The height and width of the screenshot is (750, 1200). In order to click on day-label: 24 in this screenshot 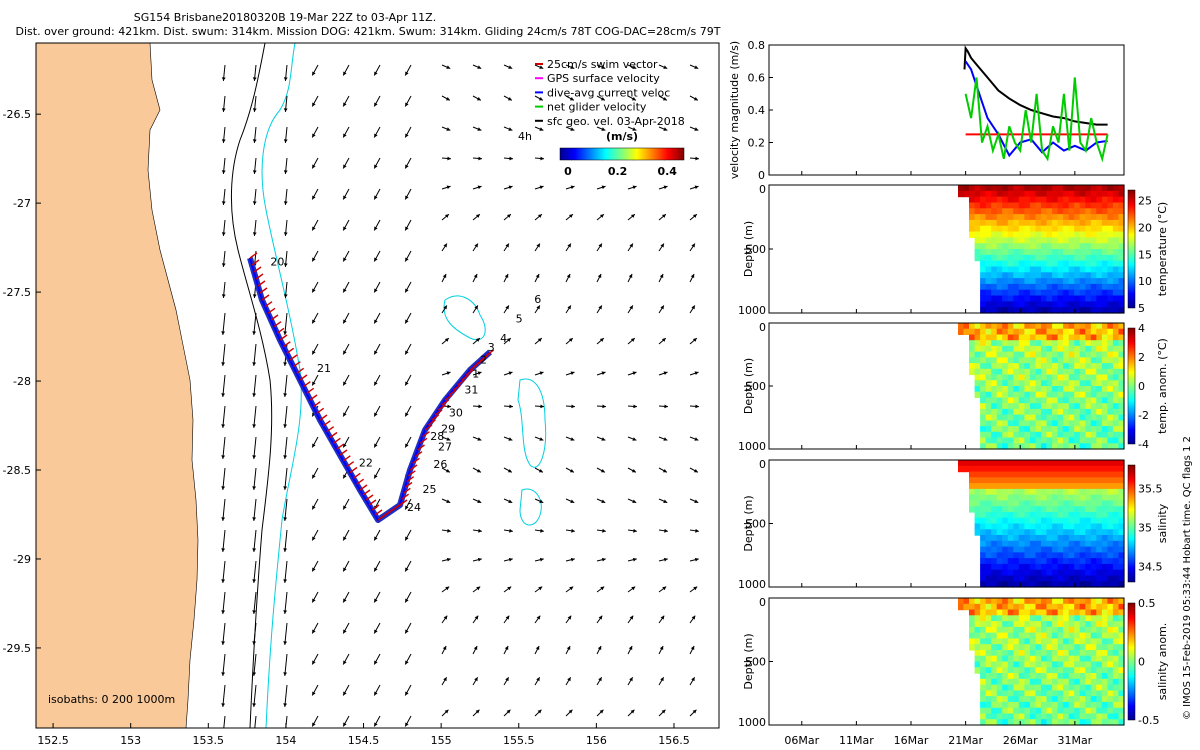, I will do `click(414, 507)`.